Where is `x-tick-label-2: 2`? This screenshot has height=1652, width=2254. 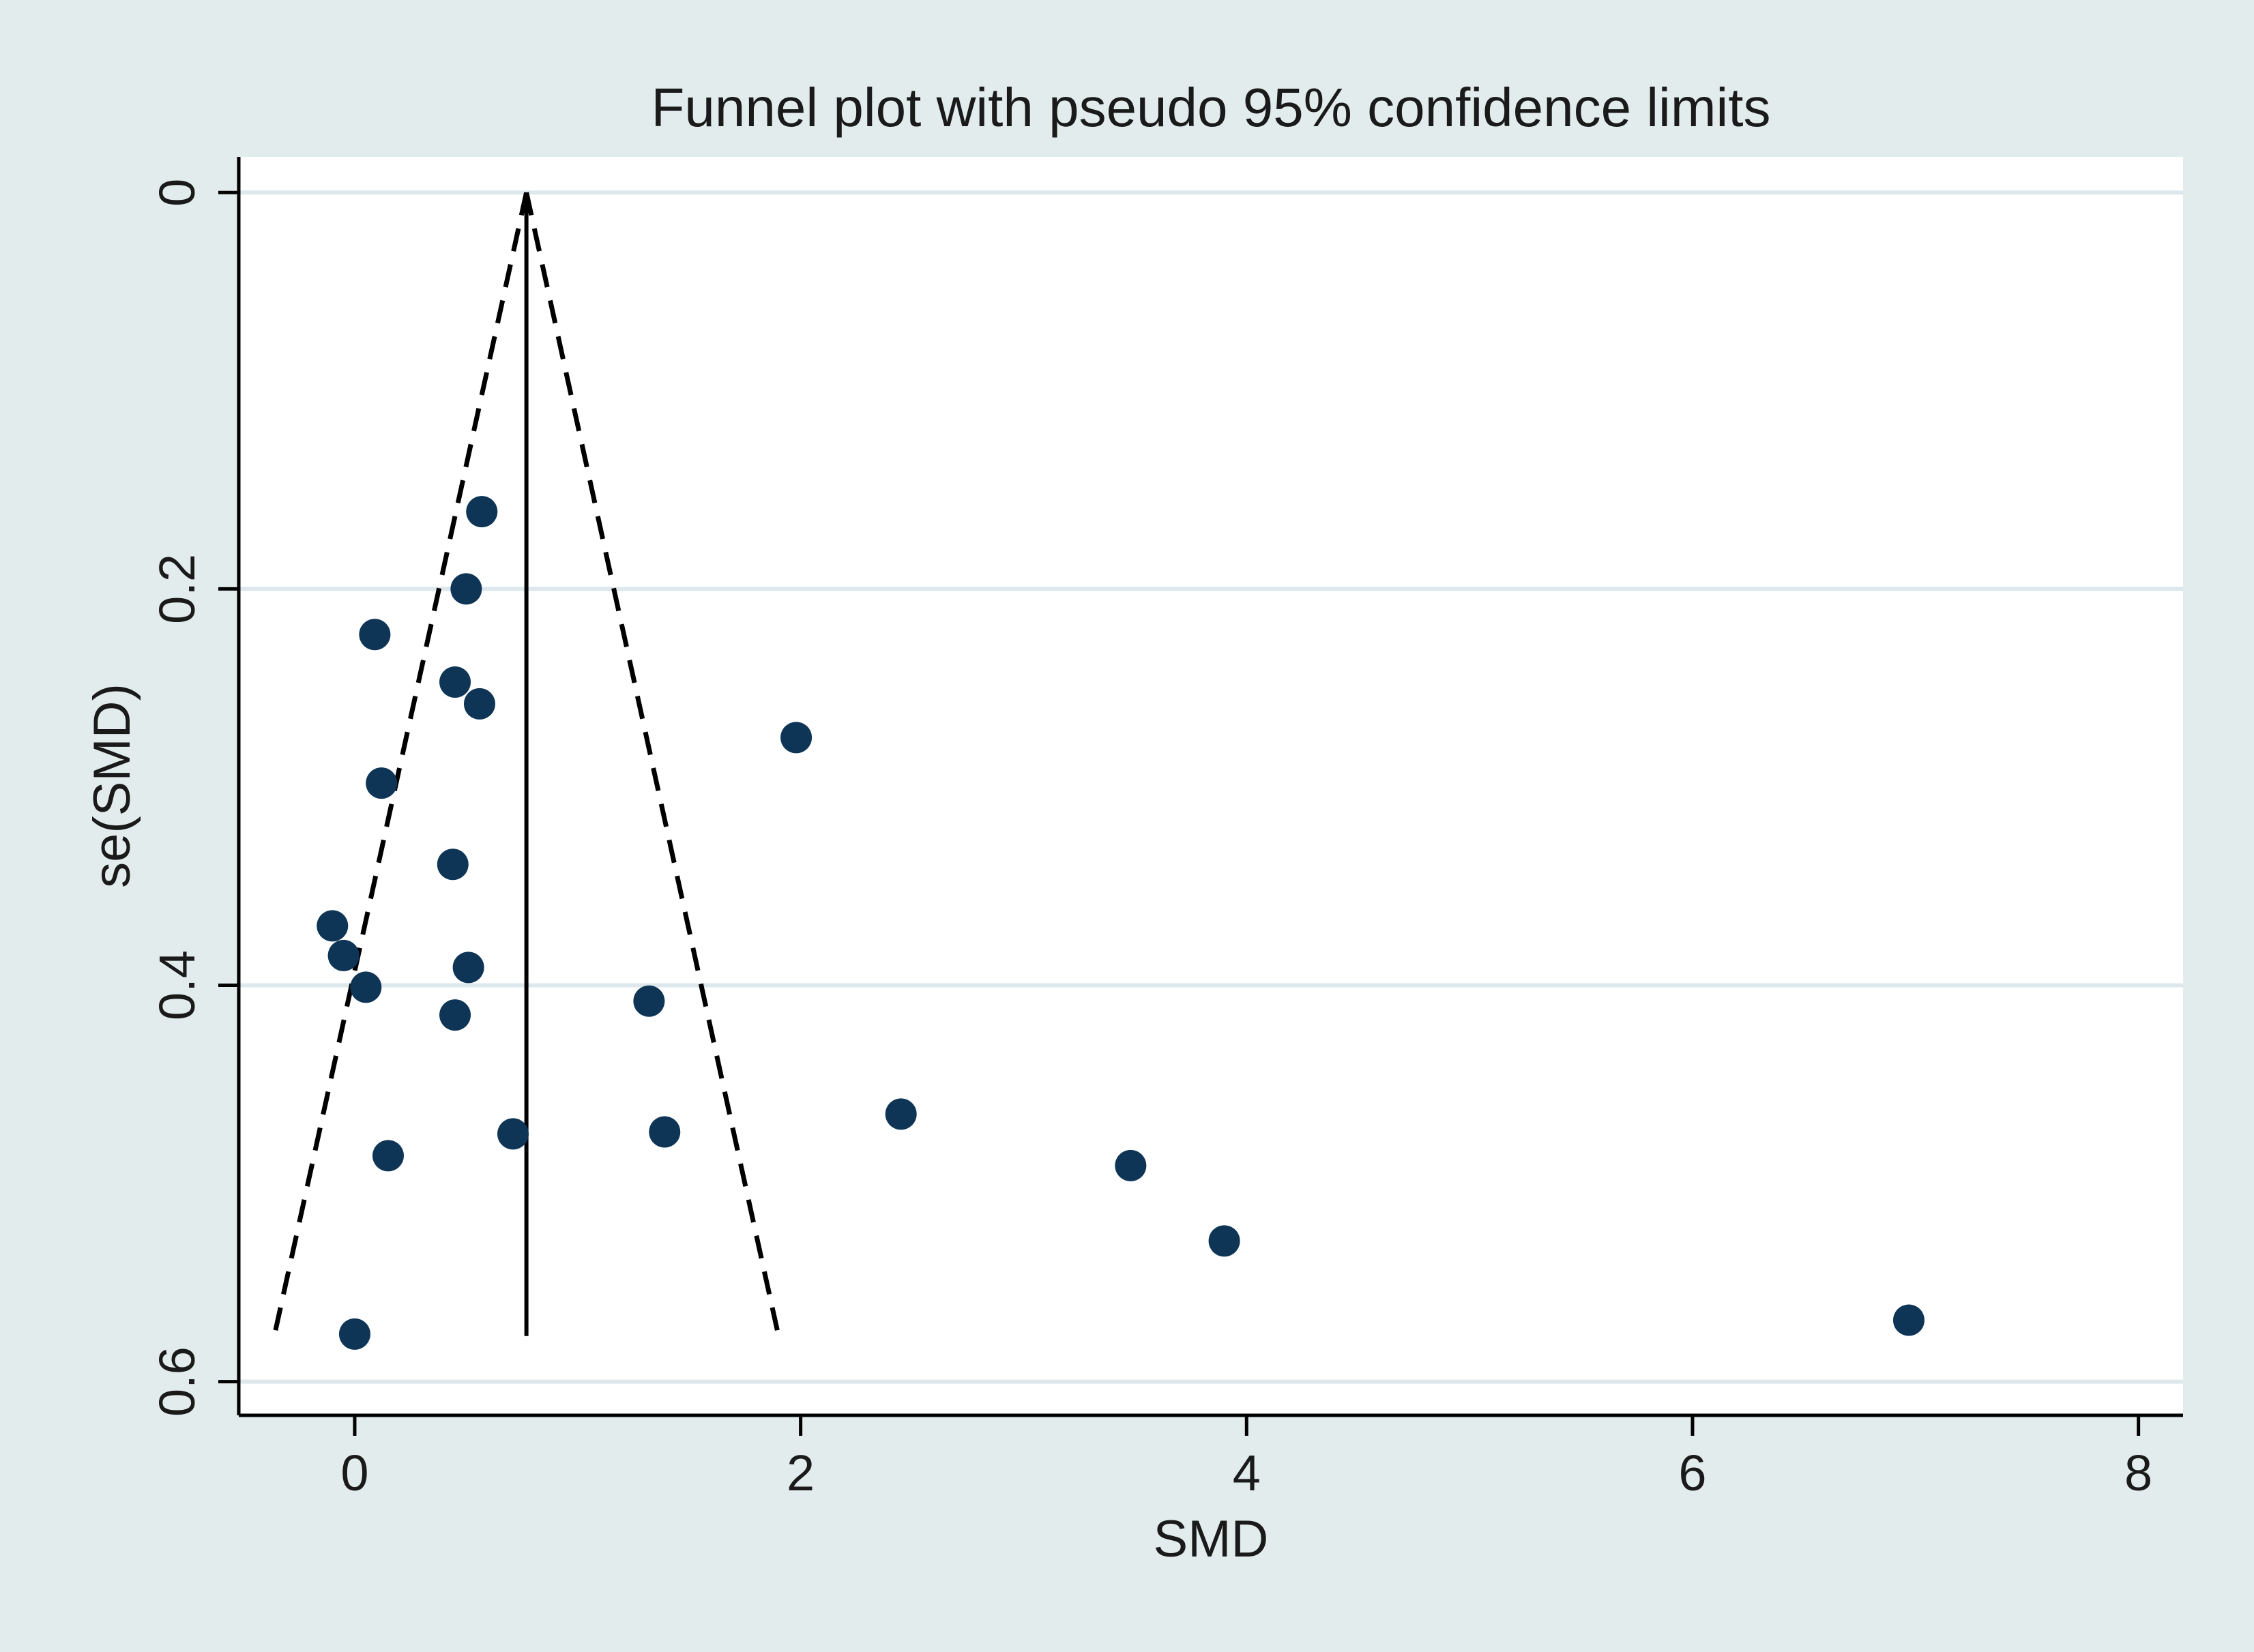
x-tick-label-2: 2 is located at coordinates (801, 1473).